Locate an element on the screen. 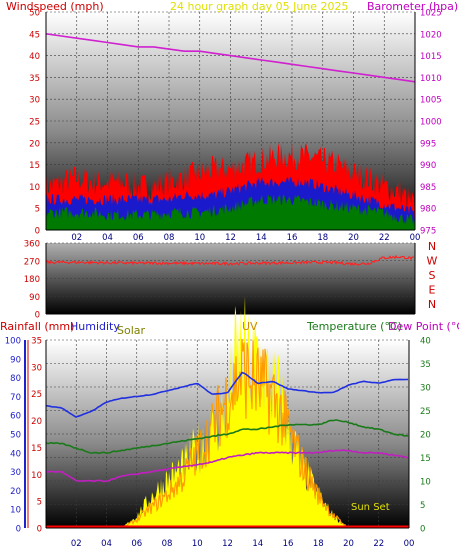 The height and width of the screenshot is (554, 459). barometer-tick-label: 975 is located at coordinates (428, 232).